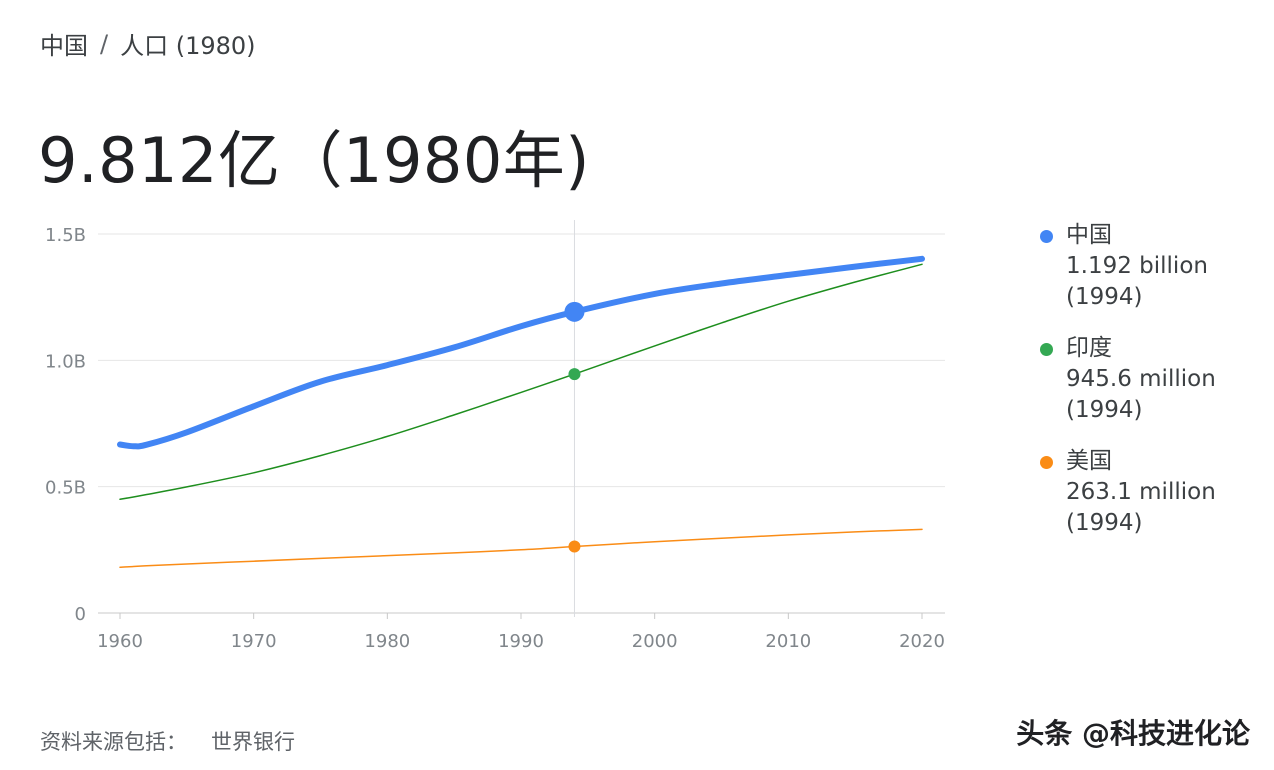 Image resolution: width=1274 pixels, height=770 pixels. I want to click on x-tick-label: 1960, so click(120, 641).